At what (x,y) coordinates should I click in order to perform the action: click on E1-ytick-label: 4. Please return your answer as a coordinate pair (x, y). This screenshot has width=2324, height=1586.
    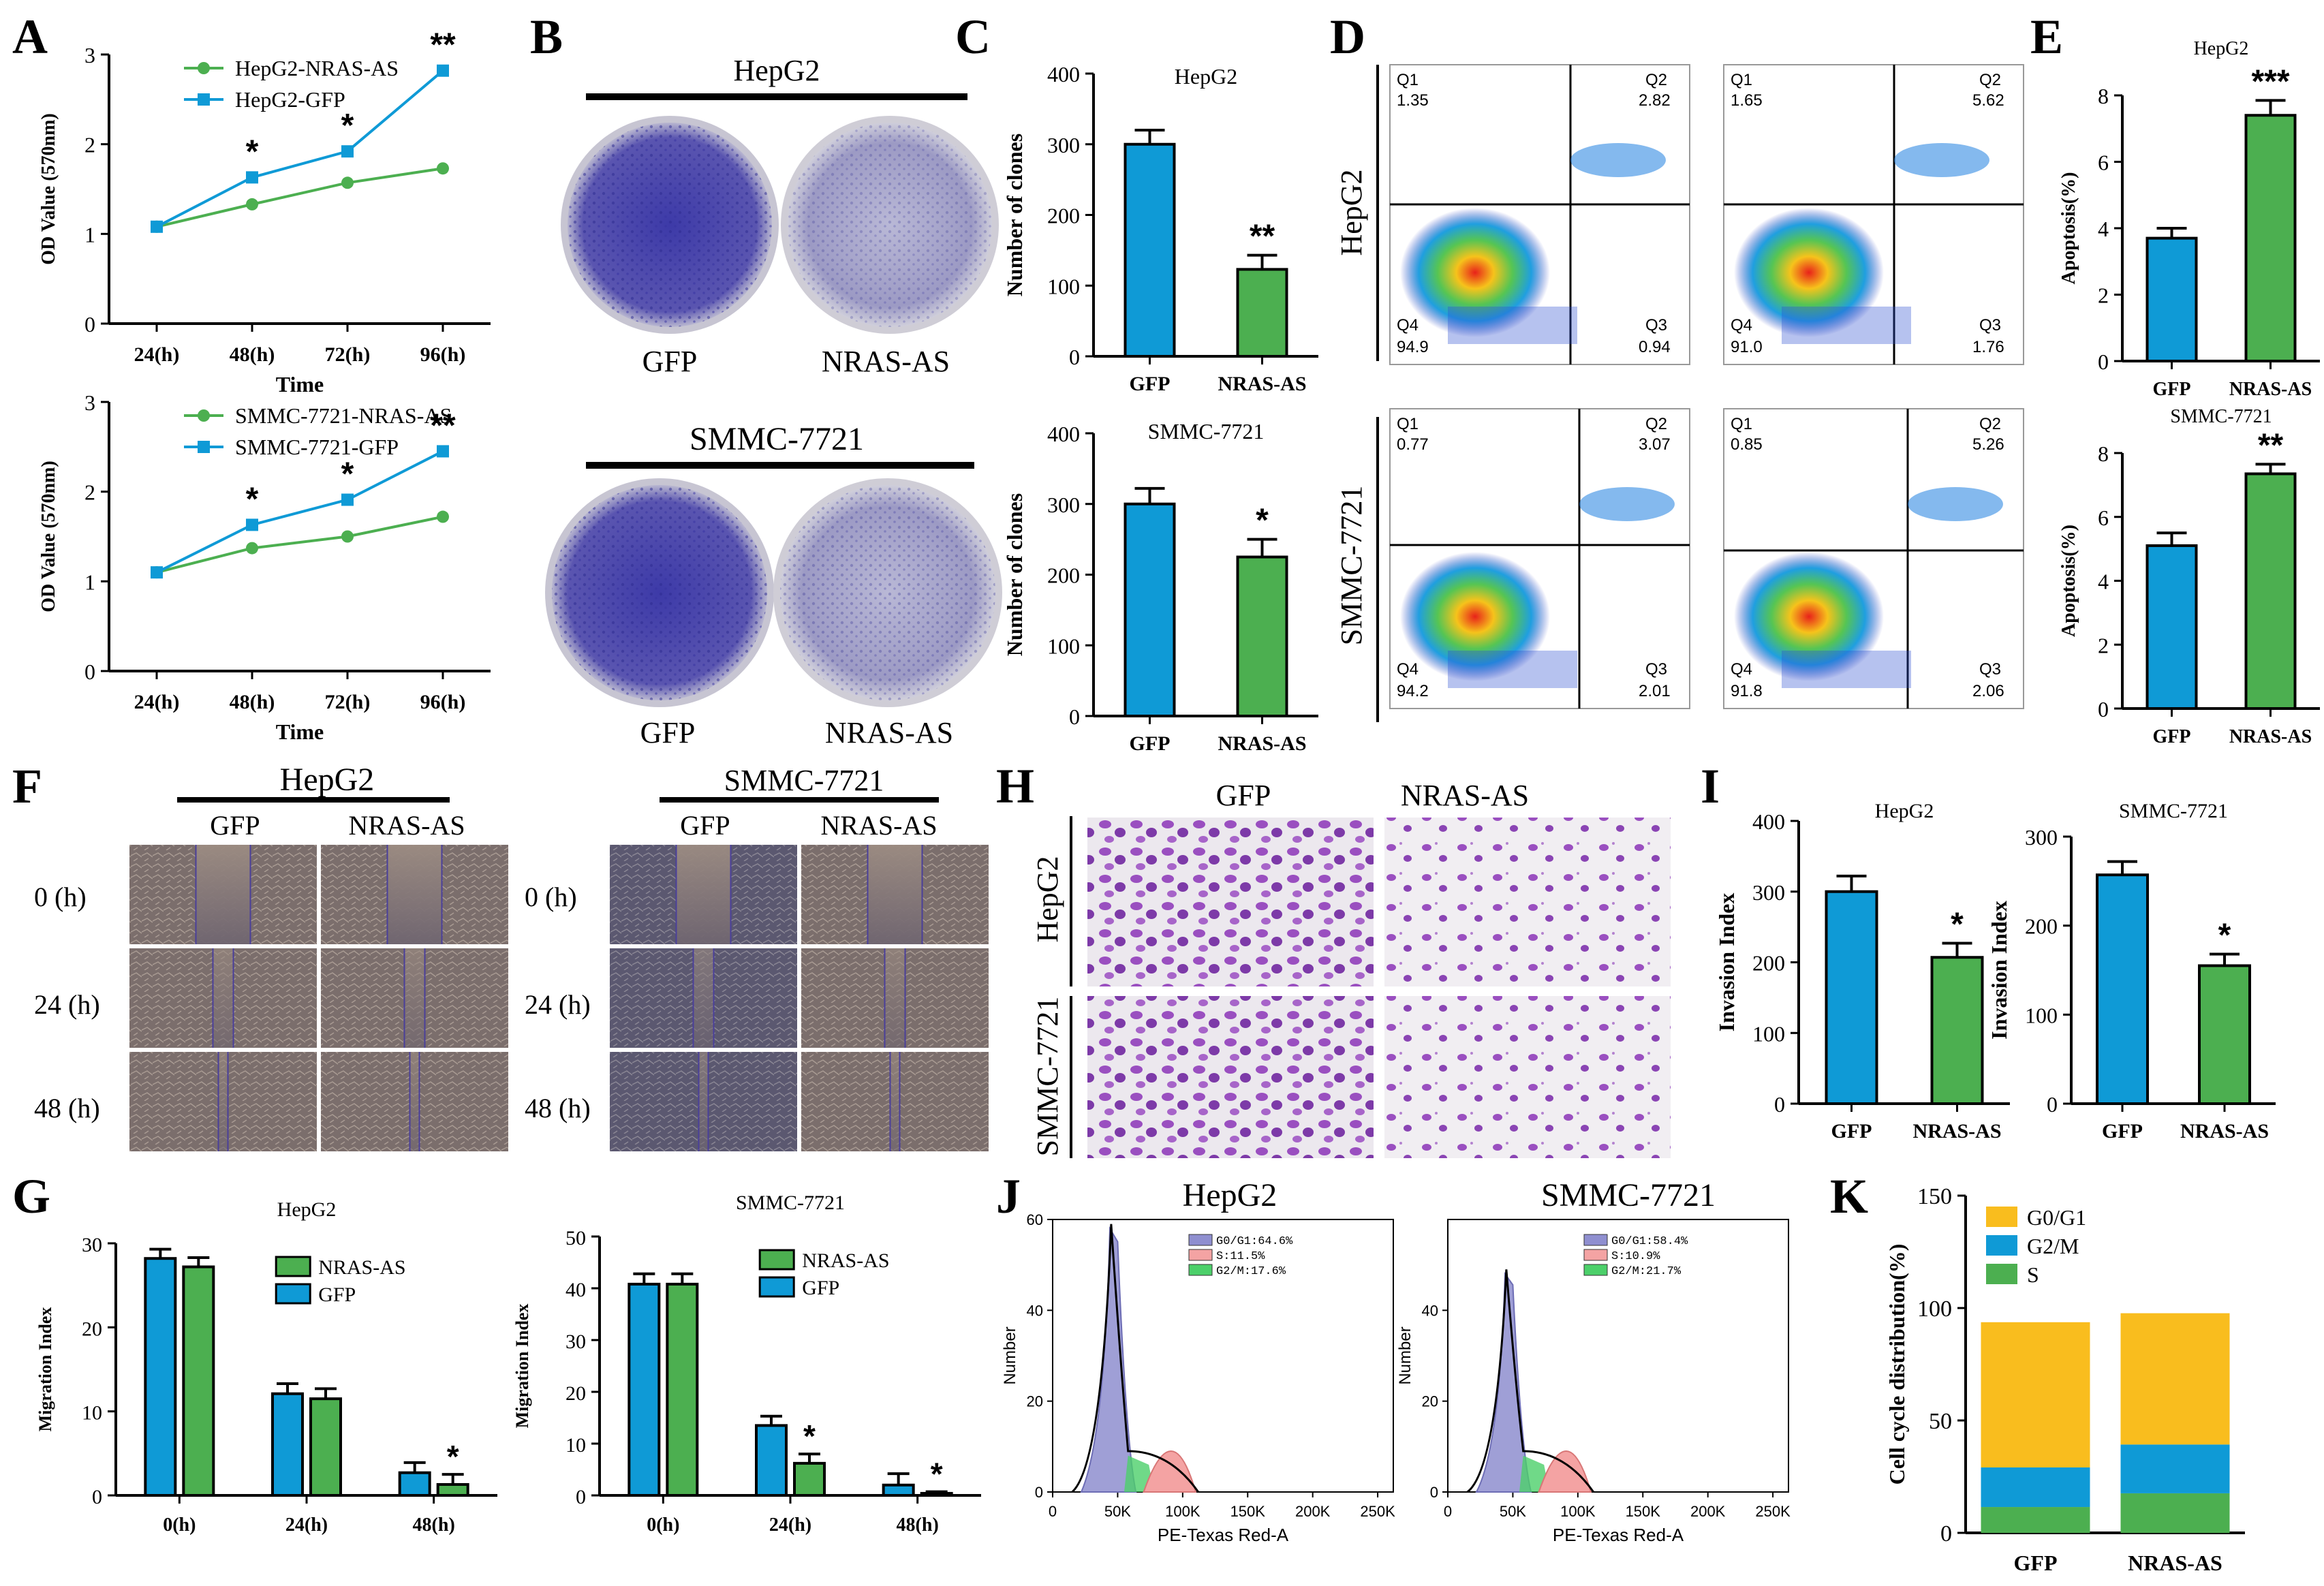
    Looking at the image, I should click on (2103, 229).